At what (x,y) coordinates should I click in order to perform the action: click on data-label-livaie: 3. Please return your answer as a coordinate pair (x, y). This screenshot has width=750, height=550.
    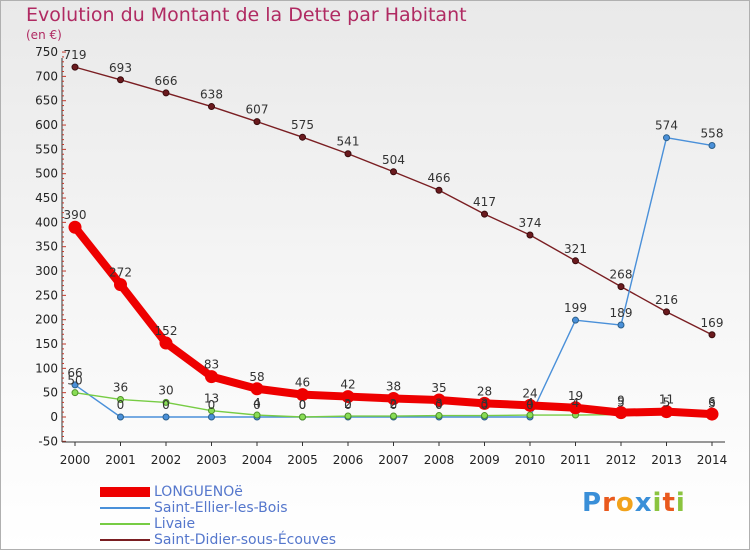
    Looking at the image, I should click on (485, 404).